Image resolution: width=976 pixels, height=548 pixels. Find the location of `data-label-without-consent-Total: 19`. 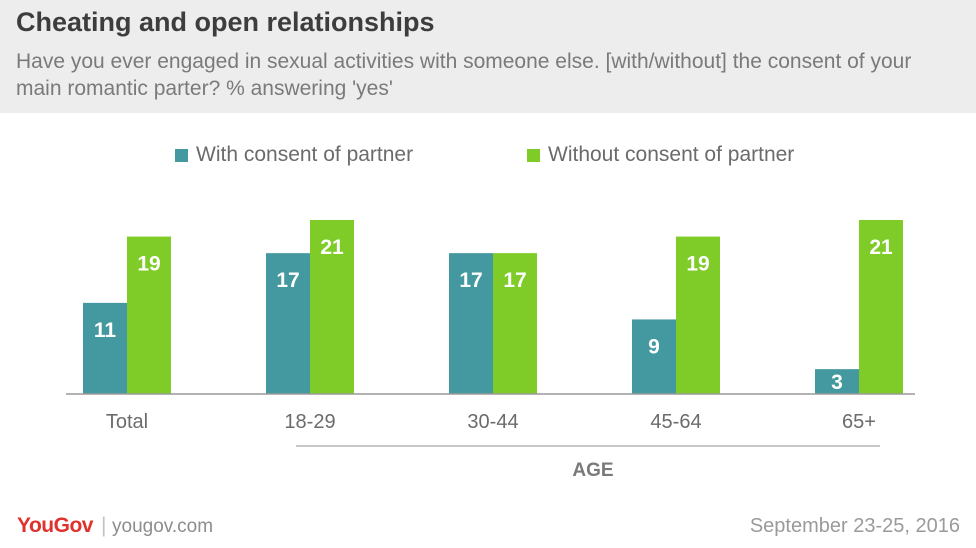

data-label-without-consent-Total: 19 is located at coordinates (148, 264).